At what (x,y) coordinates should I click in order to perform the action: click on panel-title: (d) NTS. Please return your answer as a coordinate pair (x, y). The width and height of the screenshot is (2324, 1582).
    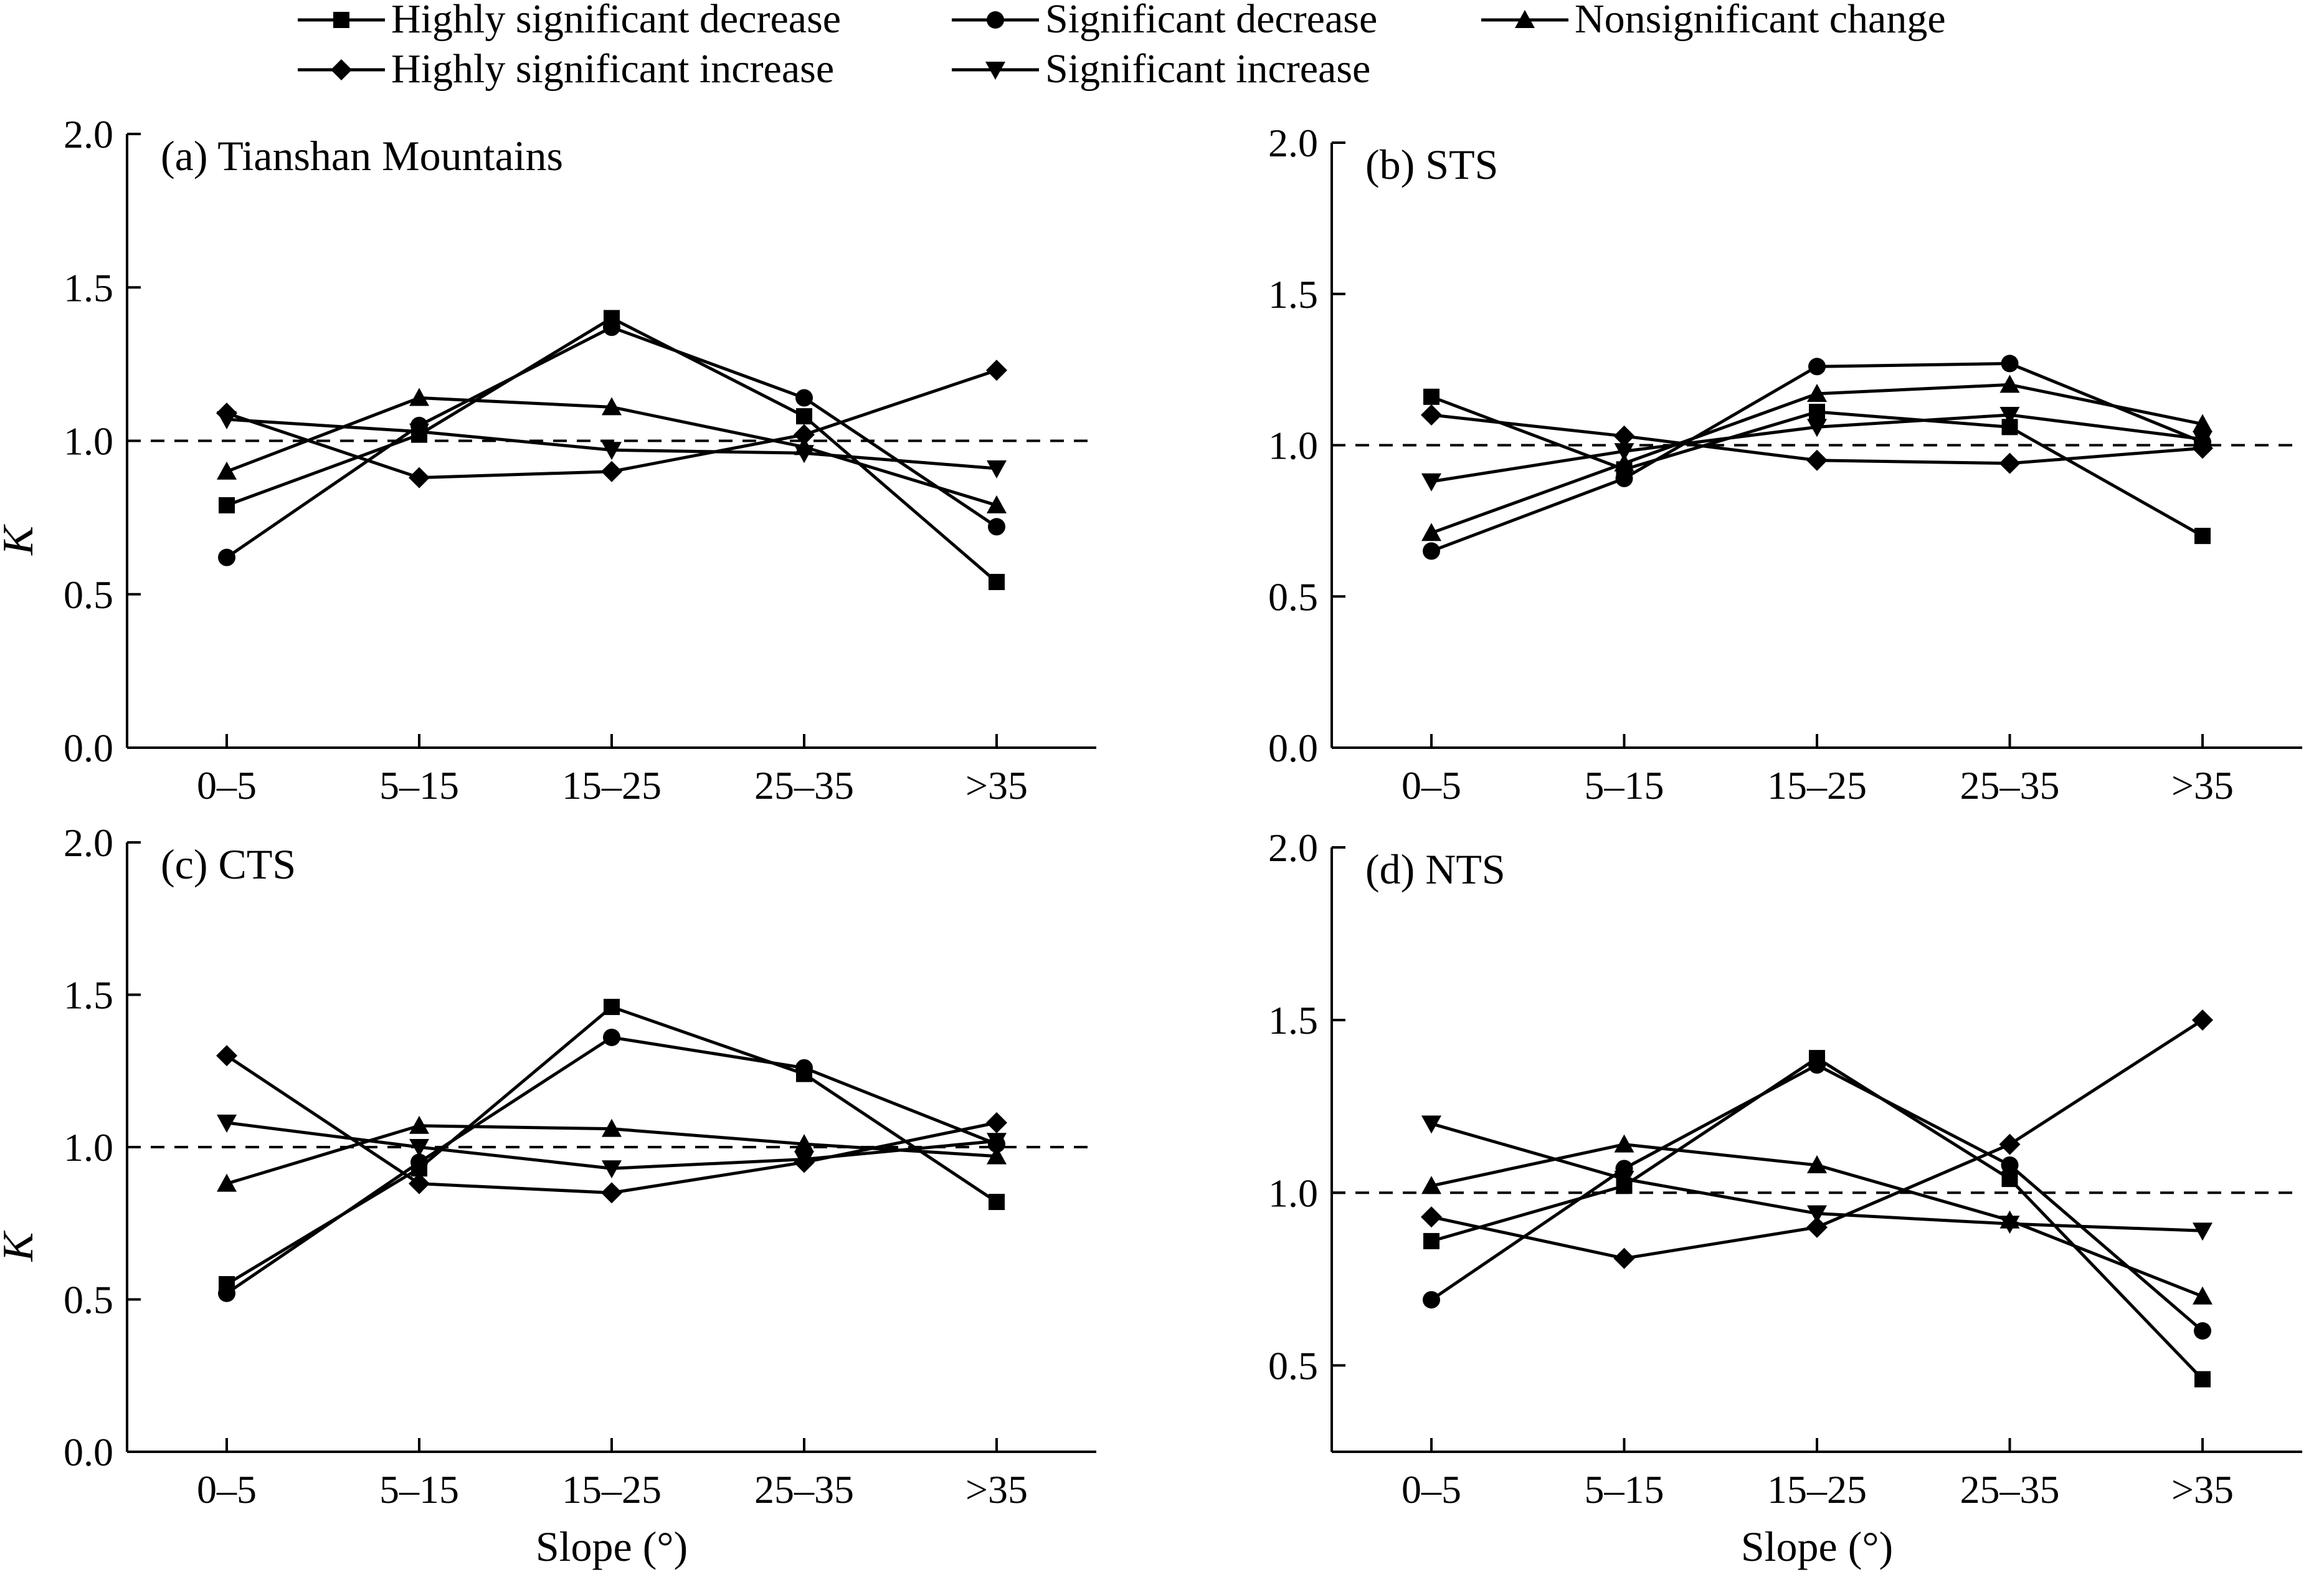
    Looking at the image, I should click on (1435, 869).